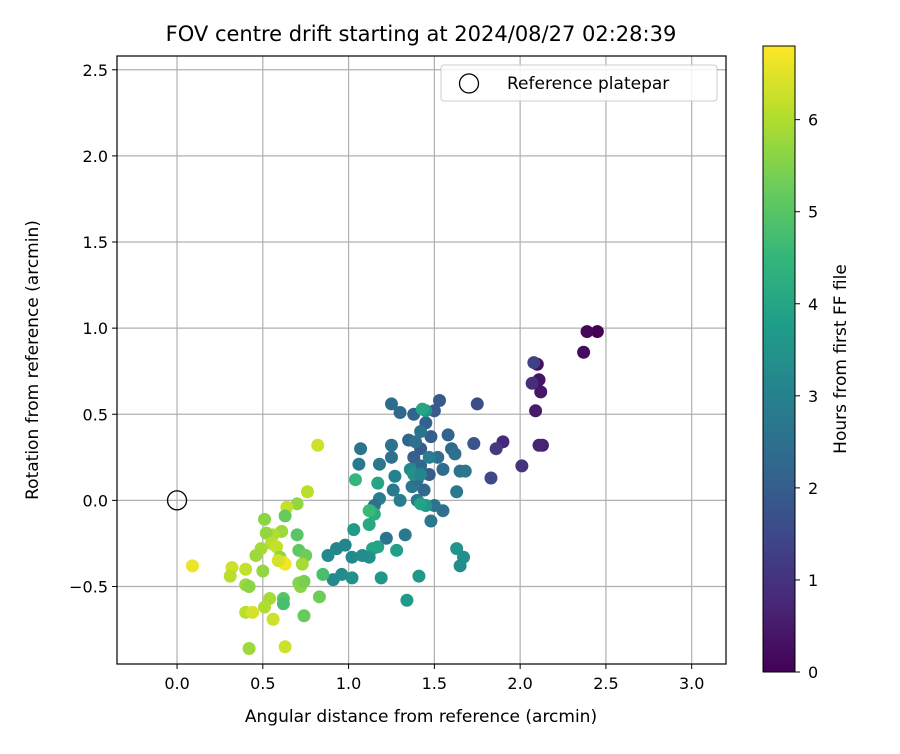  I want to click on colorbar-tick-label: 5, so click(813, 212).